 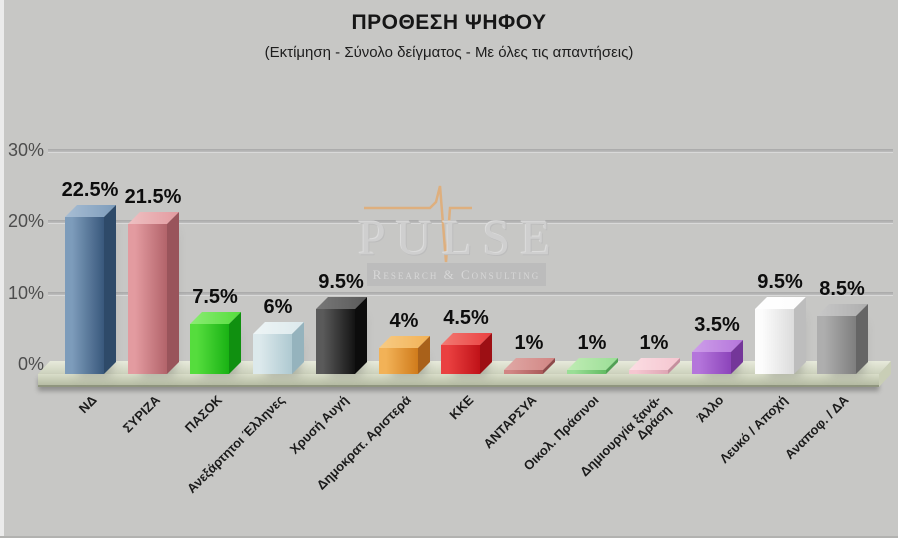 What do you see at coordinates (30, 364) in the screenshot?
I see `y-tick-label: 0%` at bounding box center [30, 364].